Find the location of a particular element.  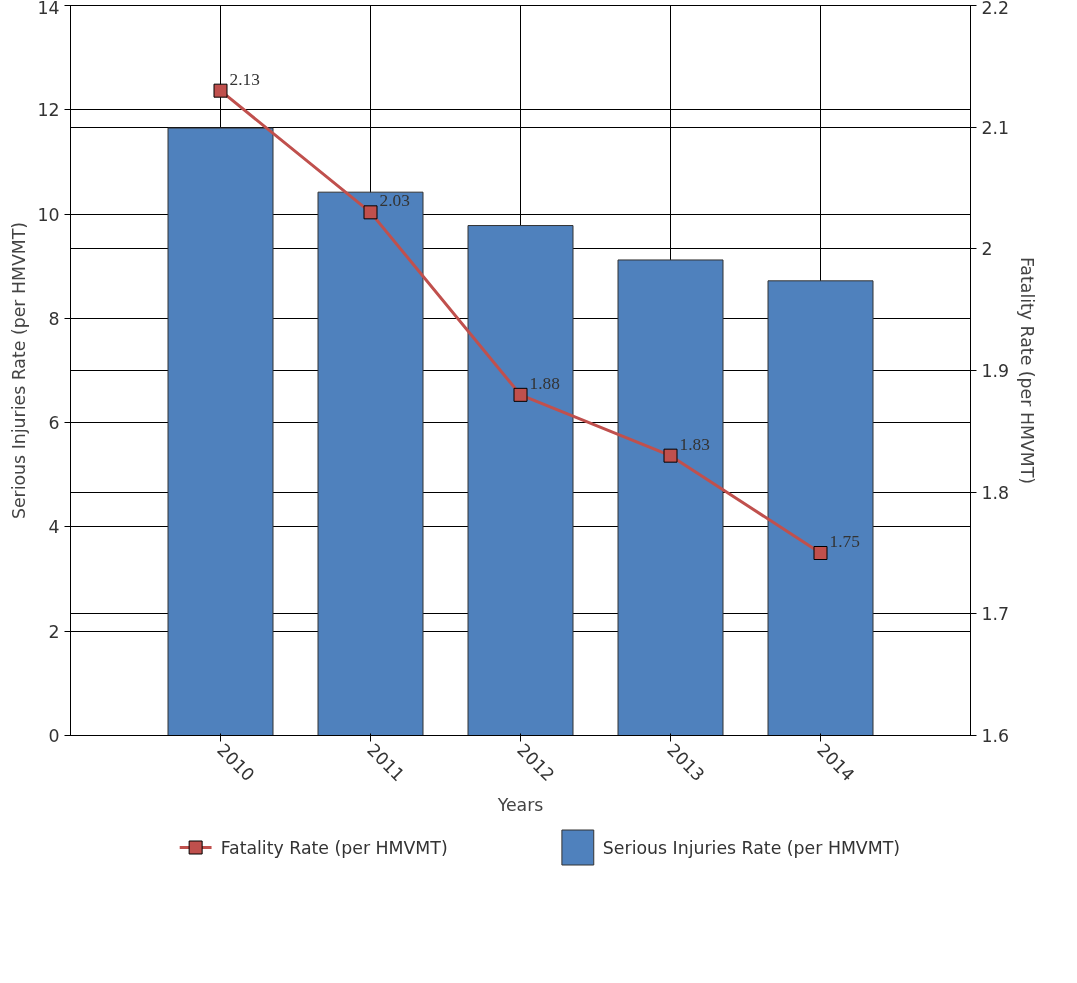

y-tick-label: 6 is located at coordinates (54, 423).